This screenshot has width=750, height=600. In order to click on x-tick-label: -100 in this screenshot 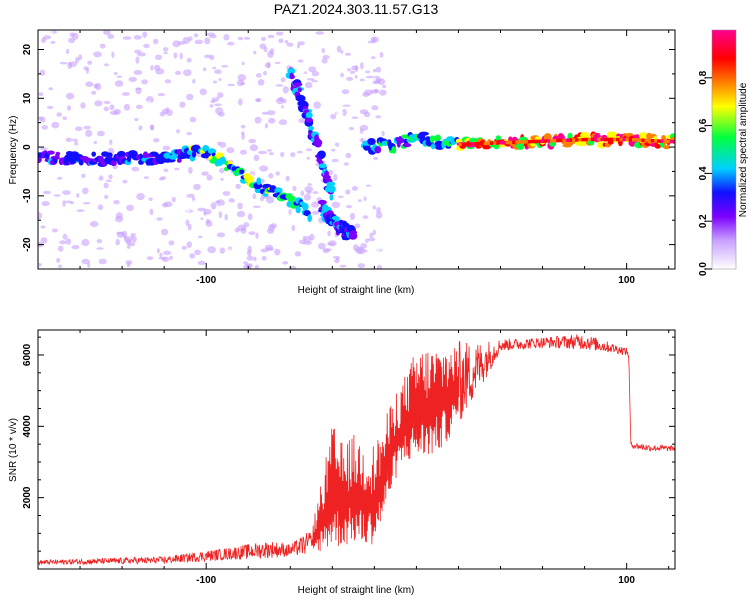, I will do `click(206, 580)`.